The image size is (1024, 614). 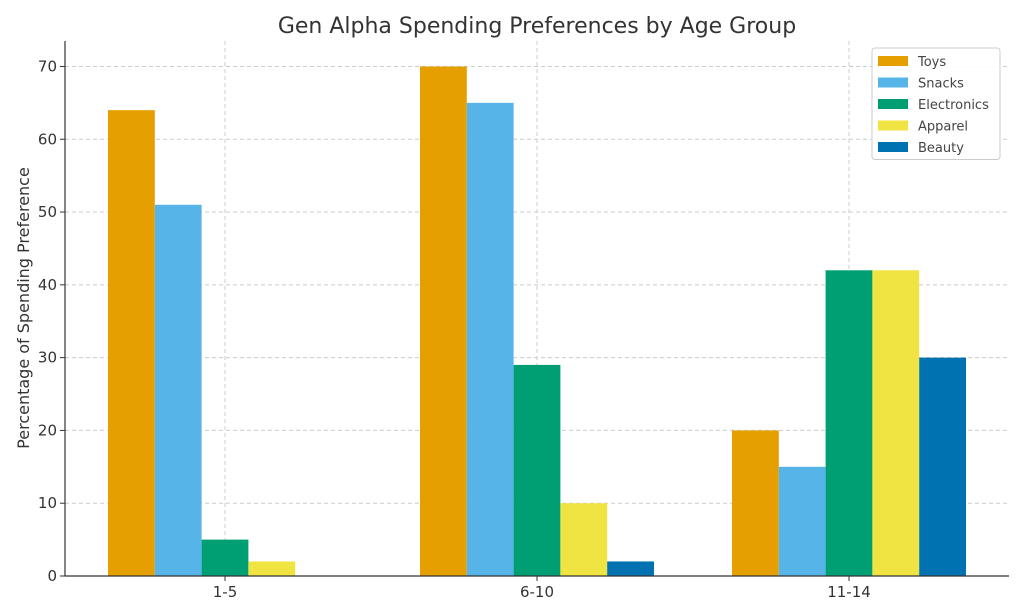 I want to click on legend-swatch-snacks, so click(x=893, y=82).